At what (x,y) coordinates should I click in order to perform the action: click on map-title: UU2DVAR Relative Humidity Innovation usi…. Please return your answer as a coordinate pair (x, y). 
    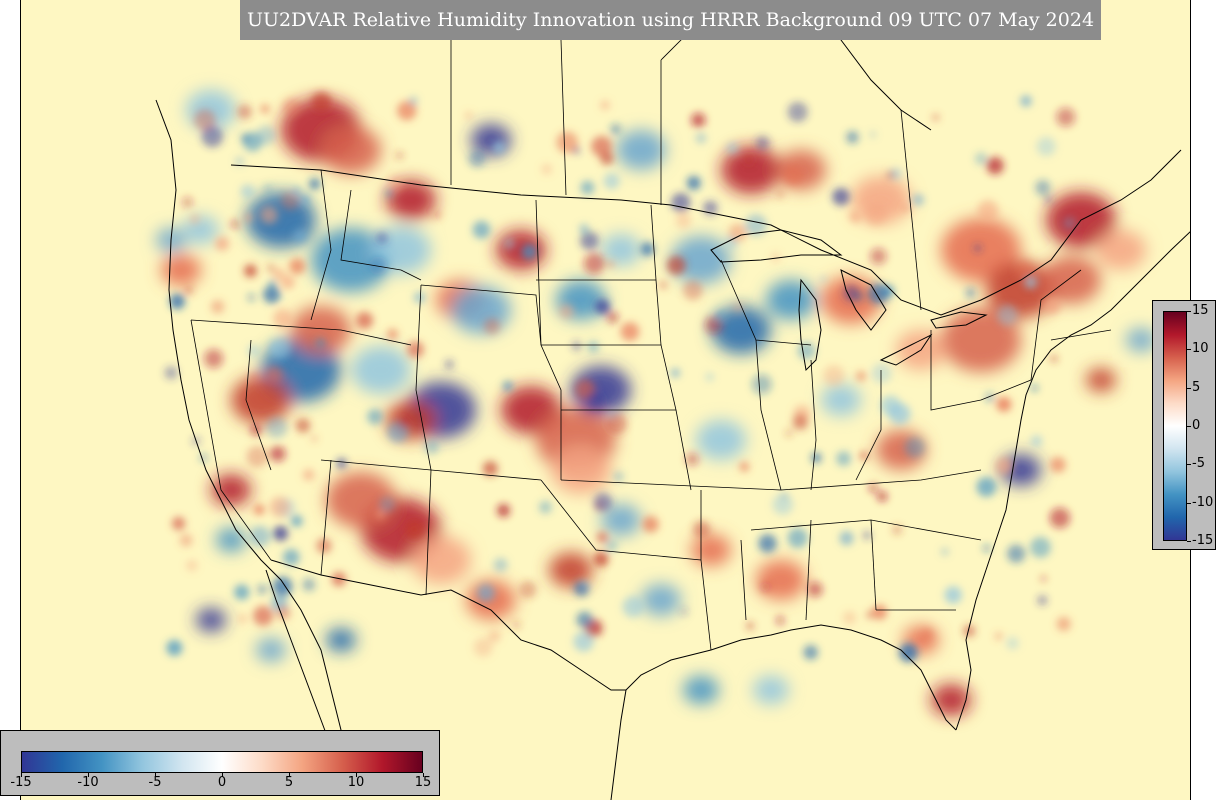
    Looking at the image, I should click on (670, 20).